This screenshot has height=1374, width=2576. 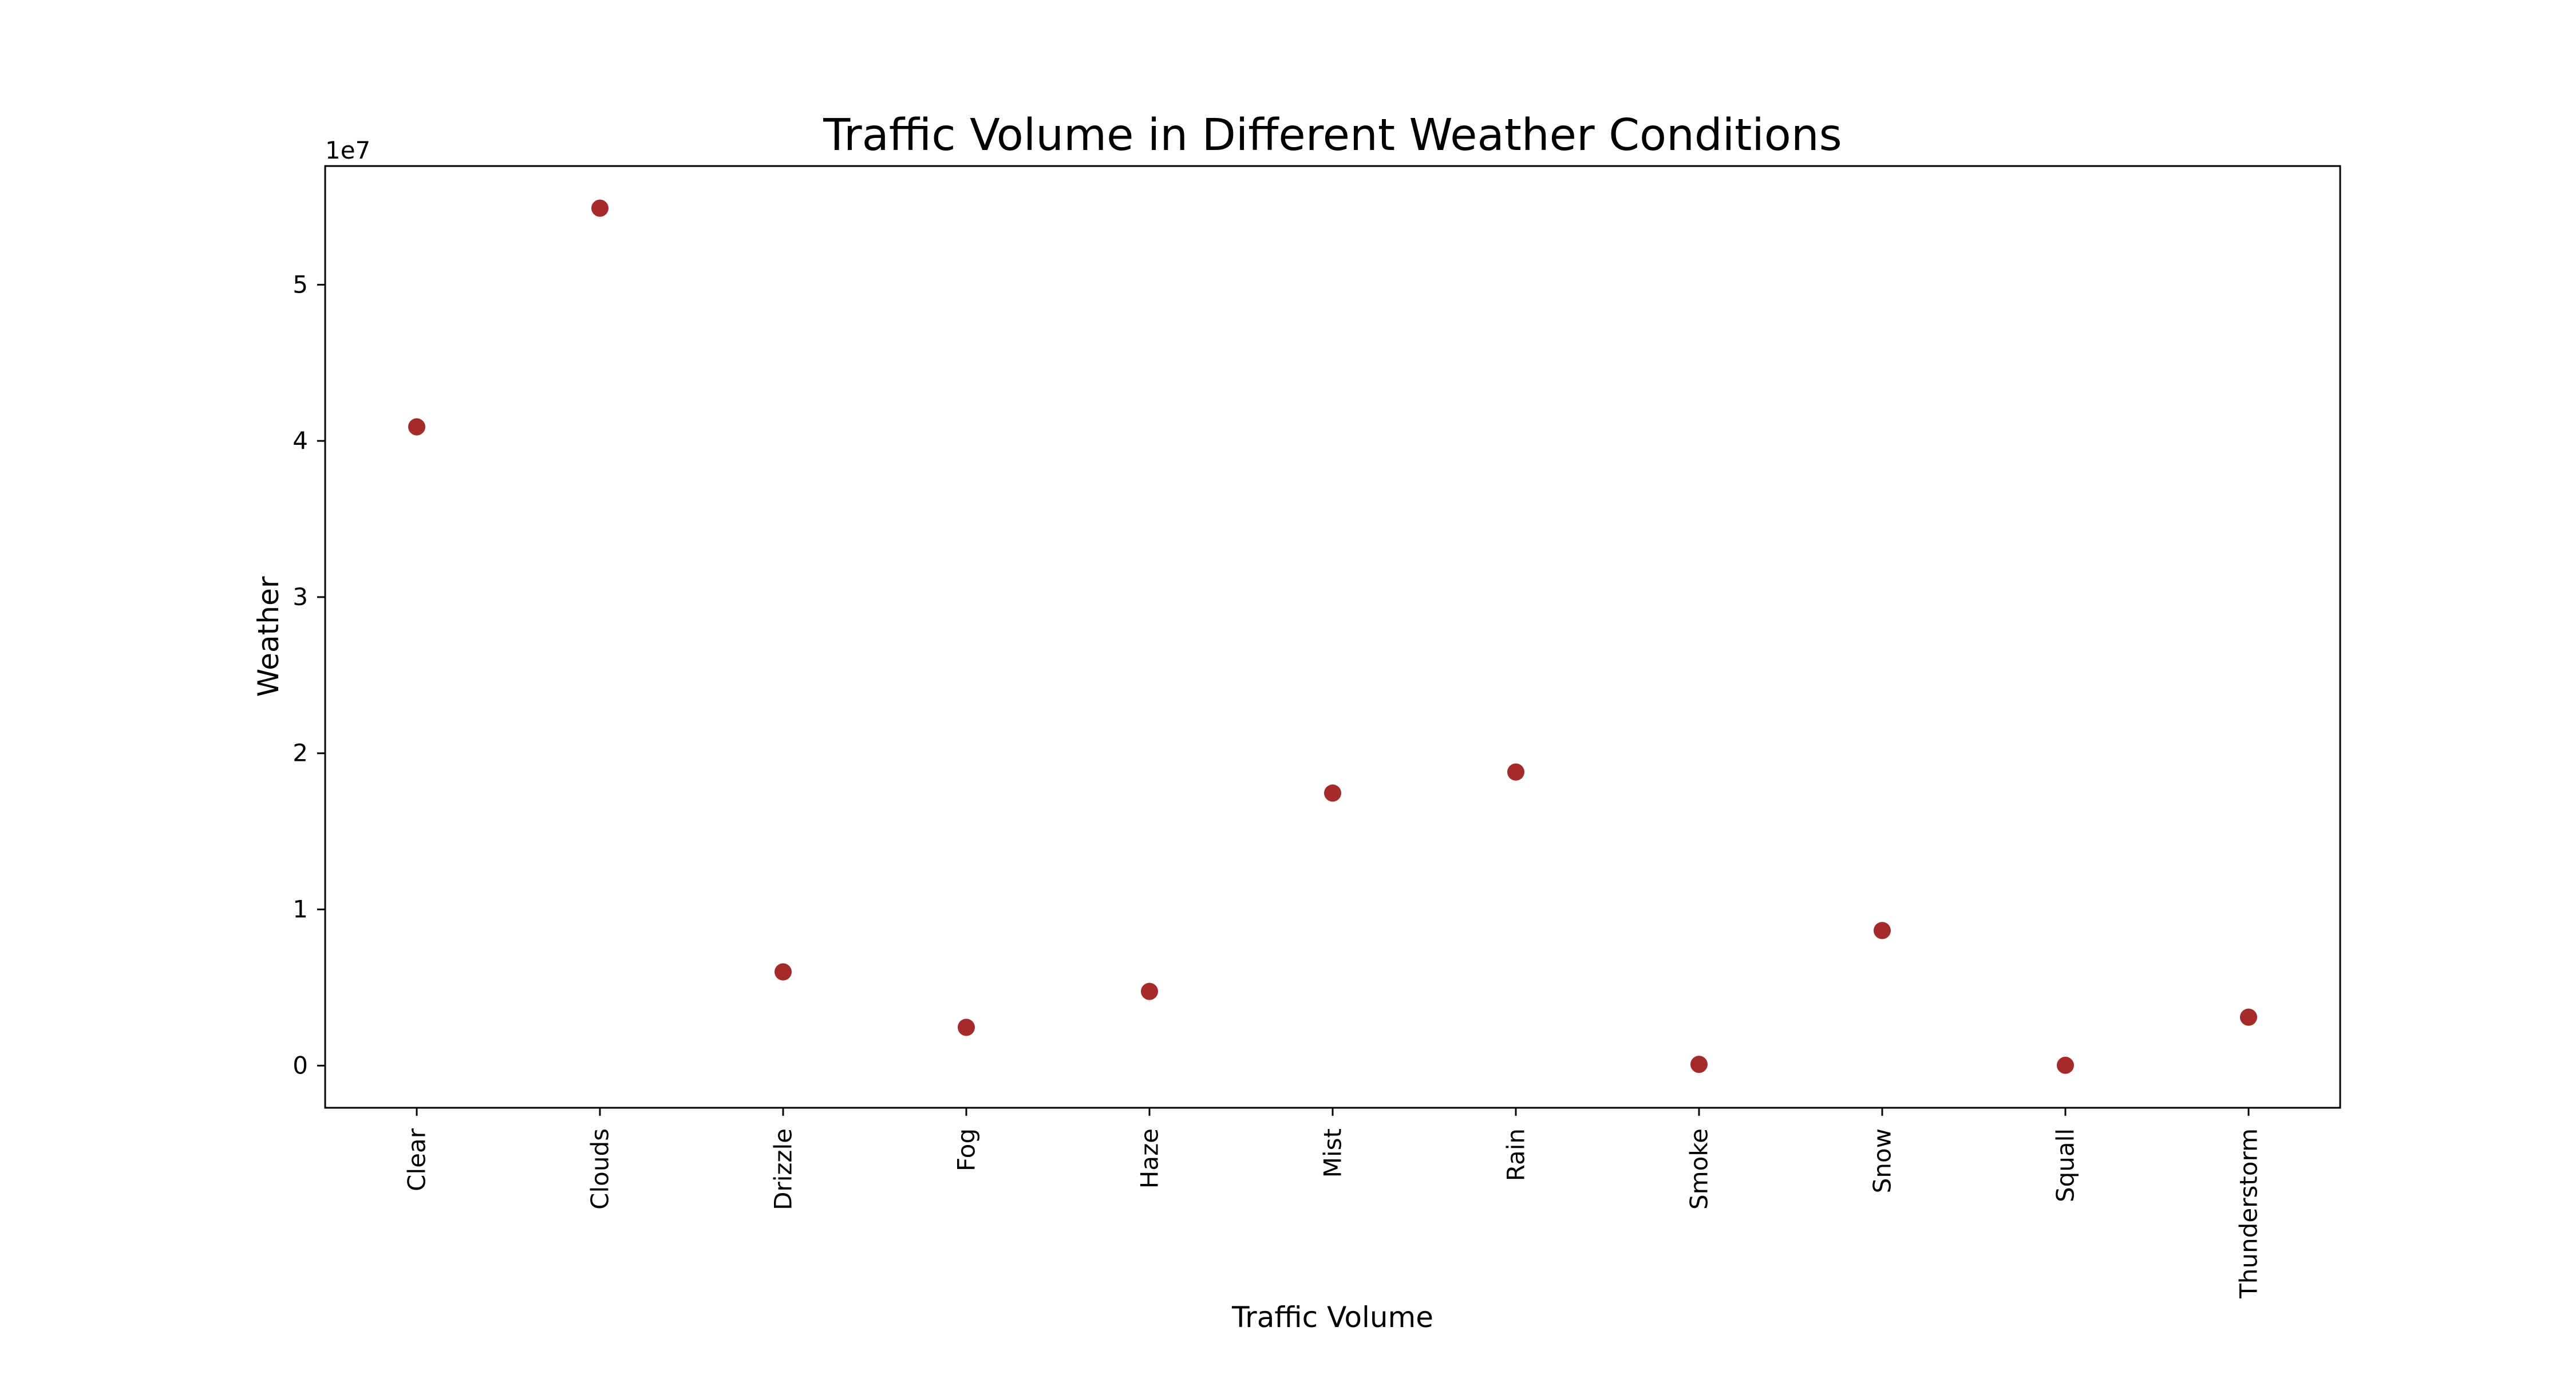 I want to click on data-point-squall, so click(x=2065, y=1065).